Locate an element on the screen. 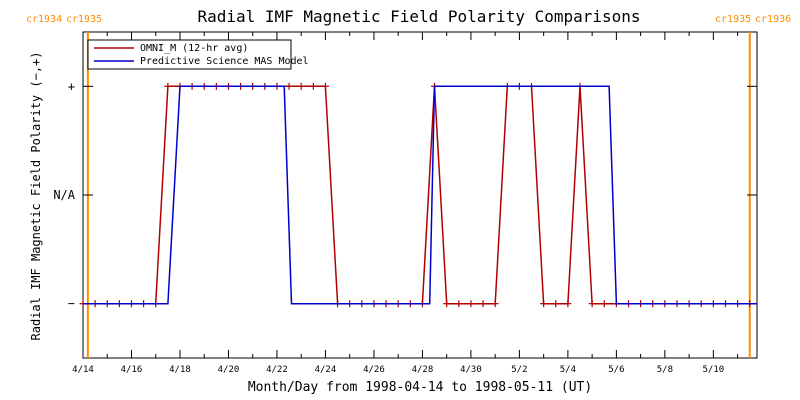 The height and width of the screenshot is (400, 800). x-tick-label: 4/20 is located at coordinates (229, 370).